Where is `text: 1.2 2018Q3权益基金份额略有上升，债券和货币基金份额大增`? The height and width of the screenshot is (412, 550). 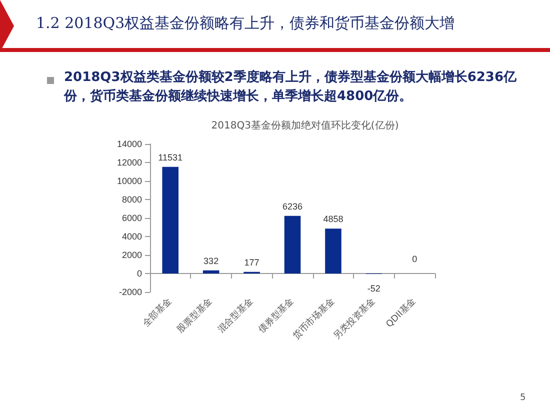
text: 1.2 2018Q3权益基金份额略有上升，债券和货币基金份额大增 is located at coordinates (246, 23).